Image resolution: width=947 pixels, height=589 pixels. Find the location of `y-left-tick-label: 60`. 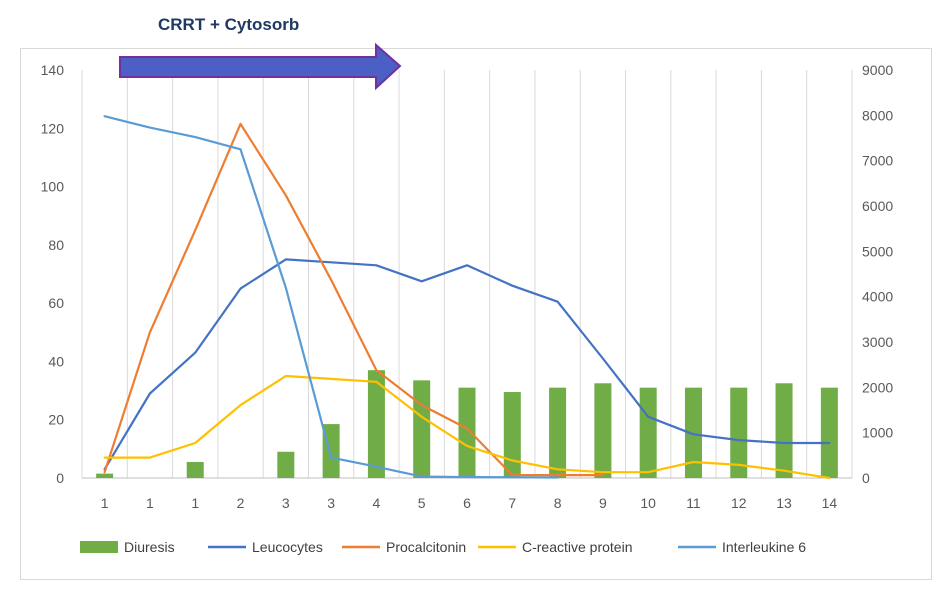

y-left-tick-label: 60 is located at coordinates (56, 303).